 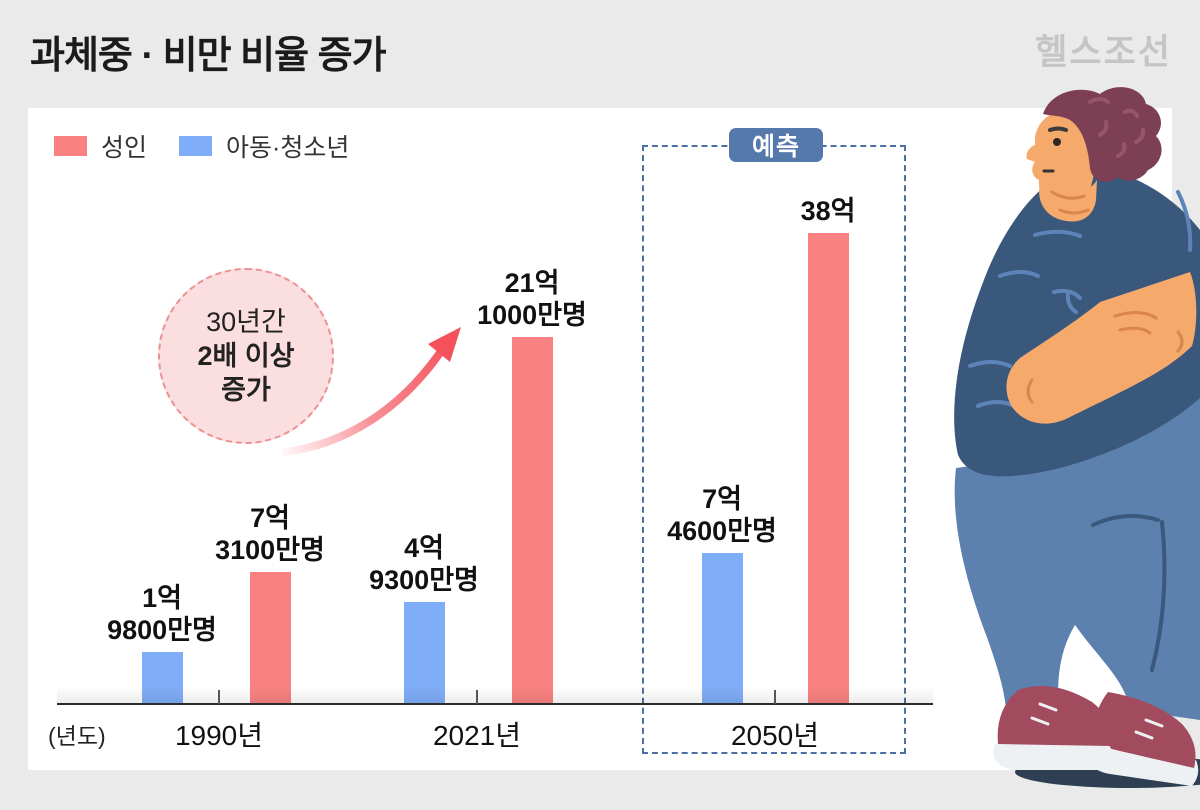 What do you see at coordinates (196, 146) in the screenshot?
I see `child-color-swatch` at bounding box center [196, 146].